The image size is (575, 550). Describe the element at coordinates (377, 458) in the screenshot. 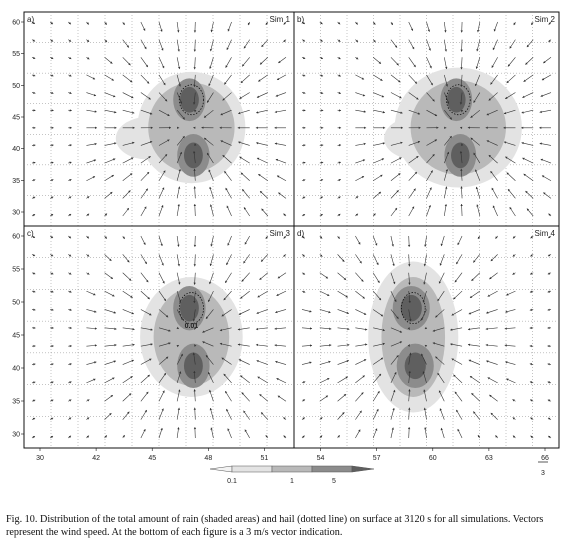

I see `x-tick-label: 57` at that location.